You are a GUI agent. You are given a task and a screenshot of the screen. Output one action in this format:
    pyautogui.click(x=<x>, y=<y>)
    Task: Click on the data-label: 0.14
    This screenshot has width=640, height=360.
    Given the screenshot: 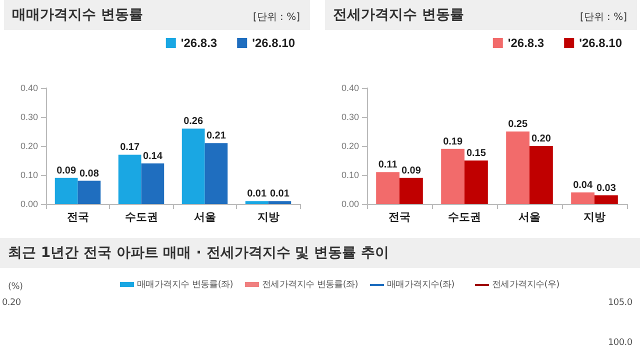 What is the action you would take?
    pyautogui.click(x=152, y=156)
    